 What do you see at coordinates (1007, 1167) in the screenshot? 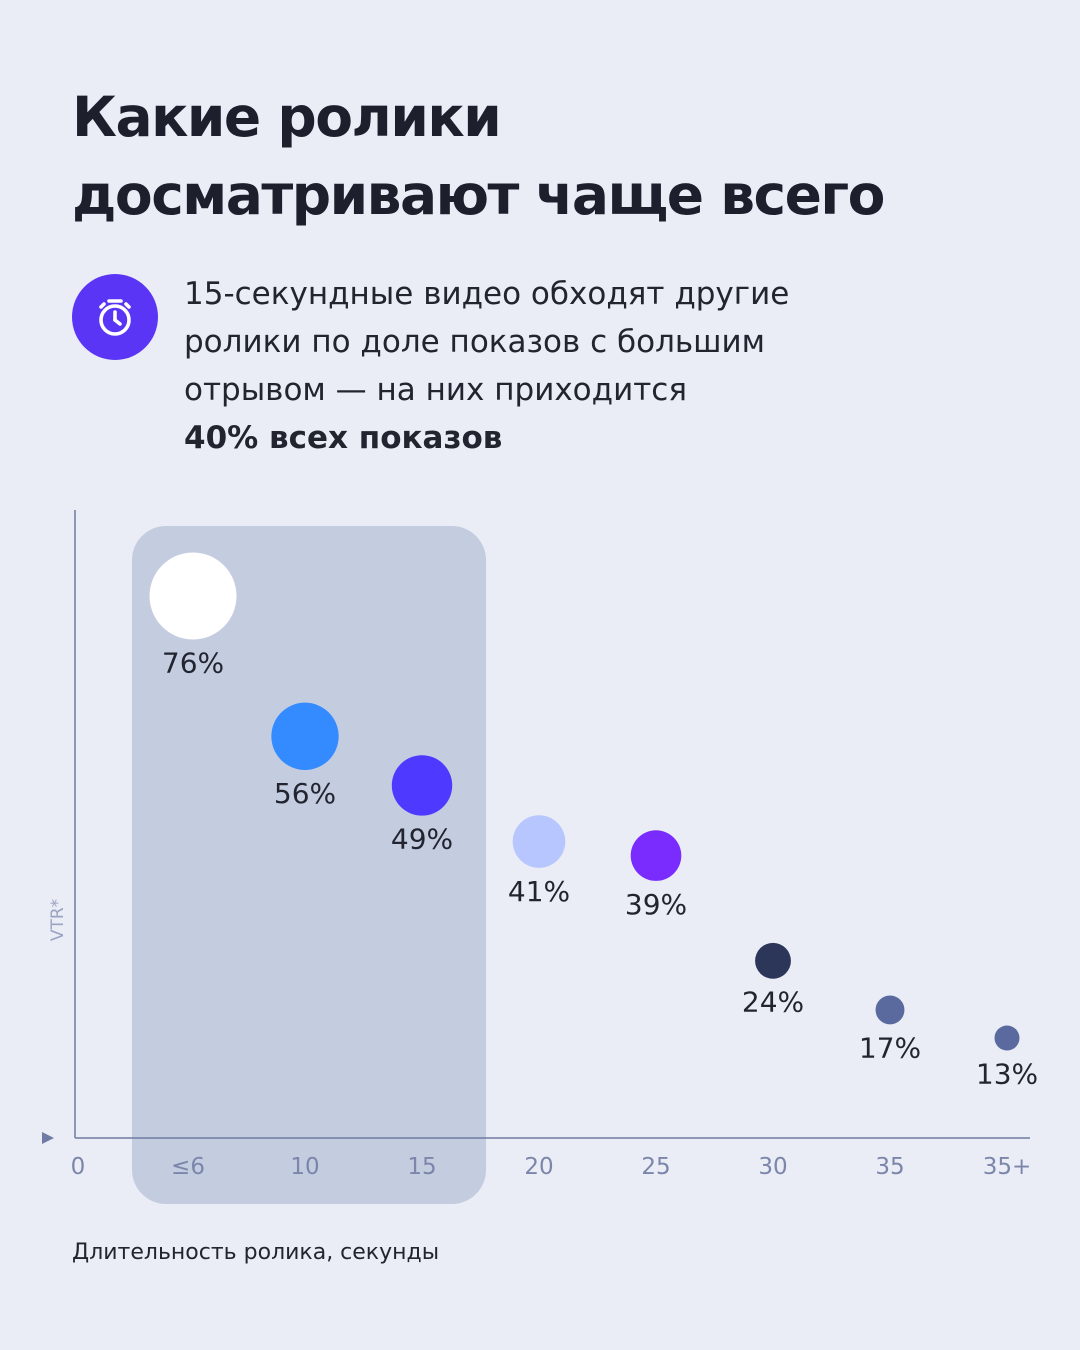
I see `x-tick-label: 35+` at bounding box center [1007, 1167].